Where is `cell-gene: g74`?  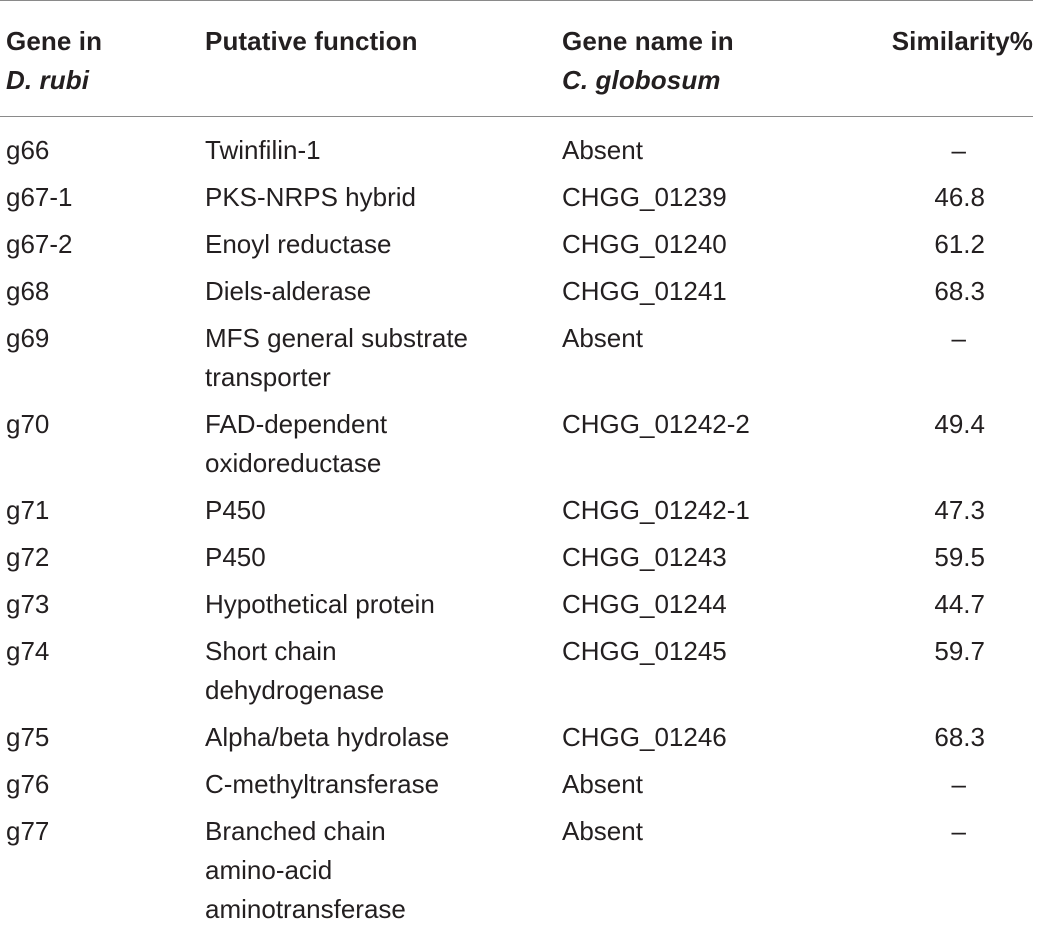
cell-gene: g74 is located at coordinates (102, 675).